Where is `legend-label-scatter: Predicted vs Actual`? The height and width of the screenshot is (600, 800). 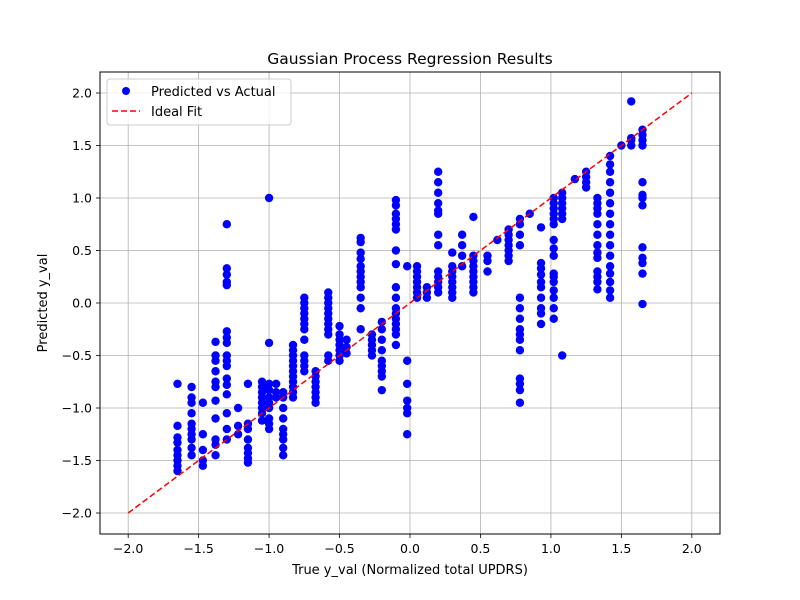 legend-label-scatter: Predicted vs Actual is located at coordinates (213, 92).